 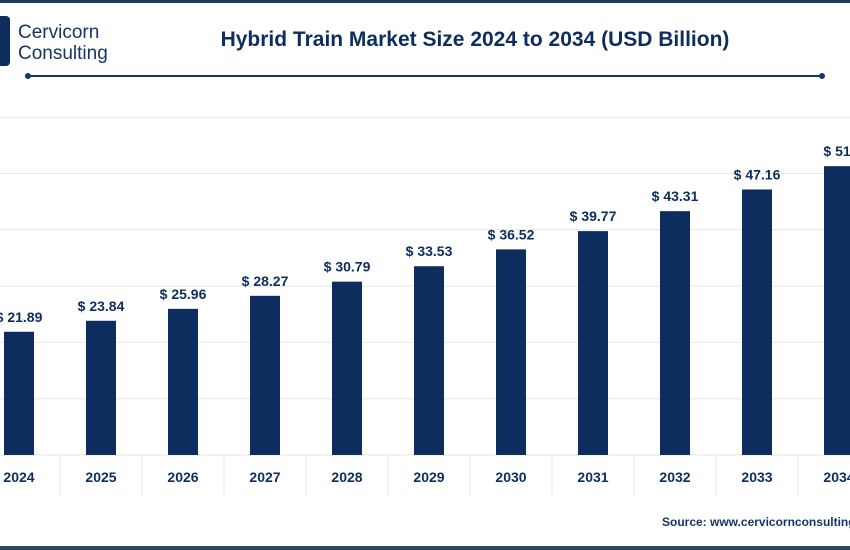 What do you see at coordinates (183, 294) in the screenshot?
I see `data-label-2026: $ 25.96` at bounding box center [183, 294].